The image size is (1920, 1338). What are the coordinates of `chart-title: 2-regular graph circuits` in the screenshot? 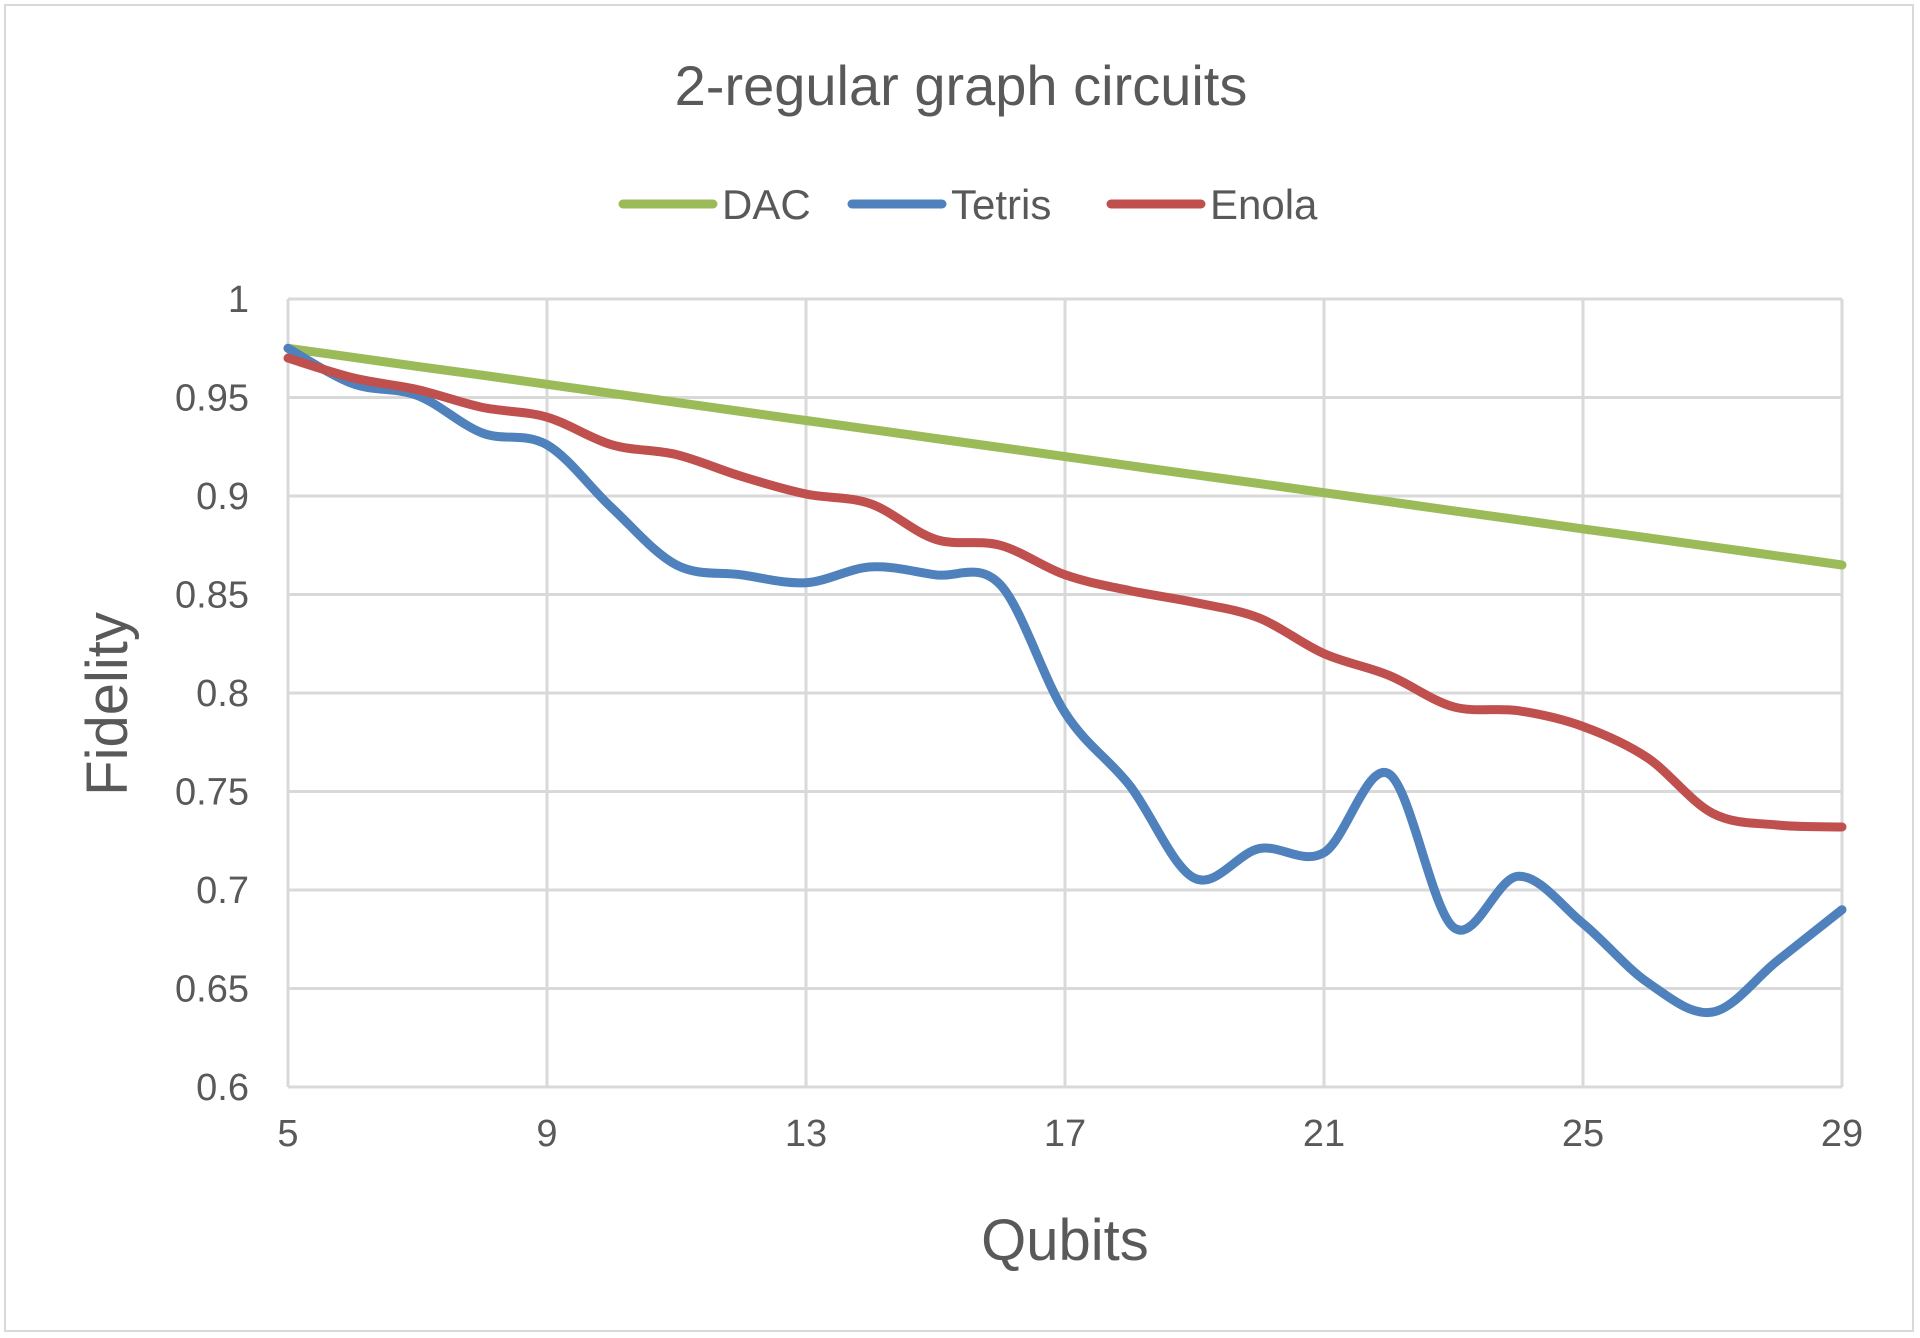 It's located at (961, 85).